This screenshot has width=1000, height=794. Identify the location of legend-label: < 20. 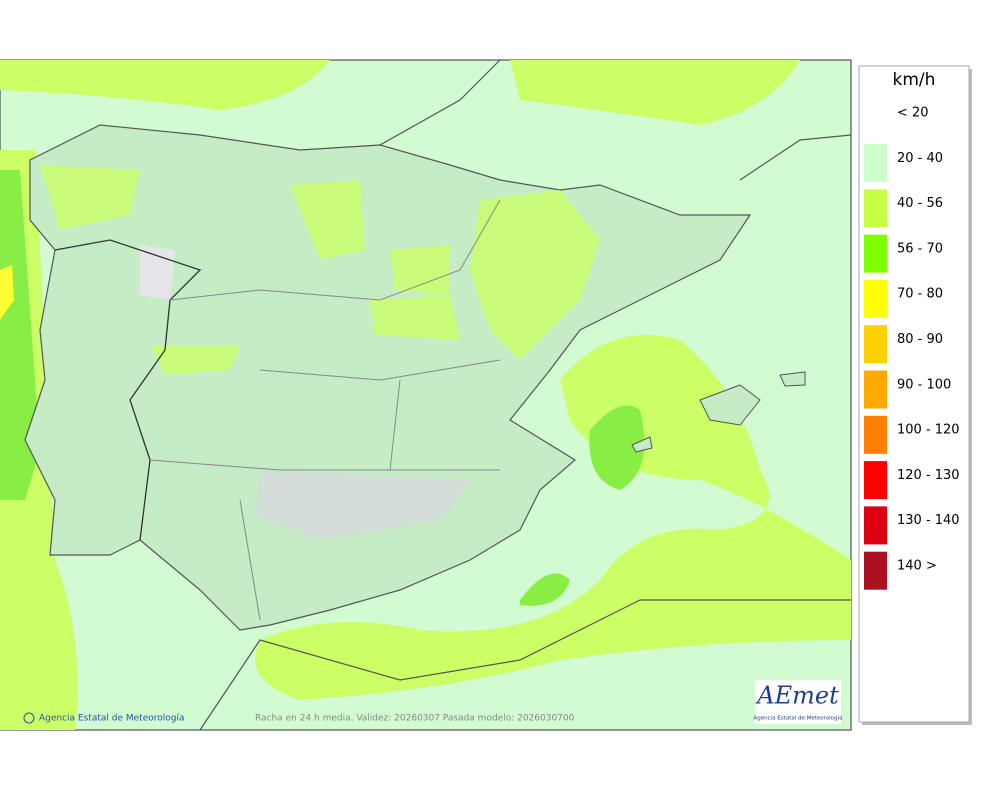
(913, 113).